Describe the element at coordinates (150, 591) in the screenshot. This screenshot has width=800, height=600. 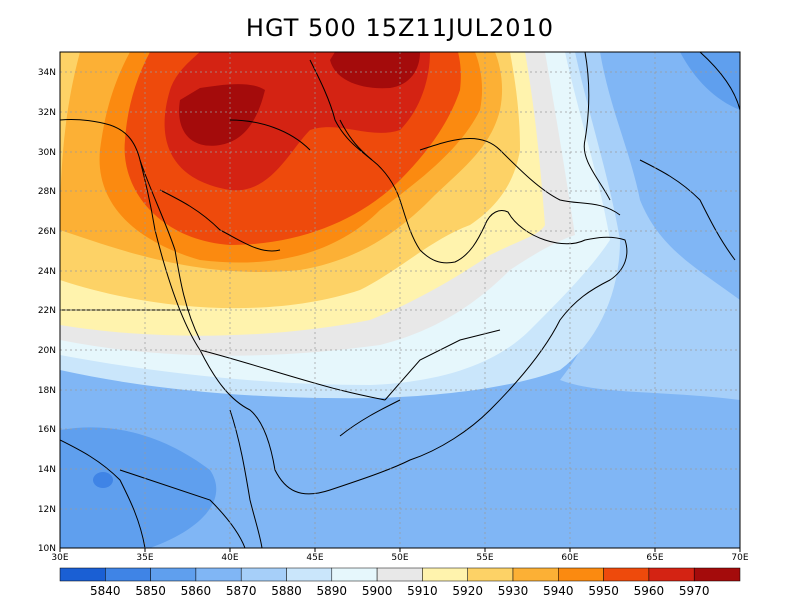
I see `colorbar-label: 5850` at that location.